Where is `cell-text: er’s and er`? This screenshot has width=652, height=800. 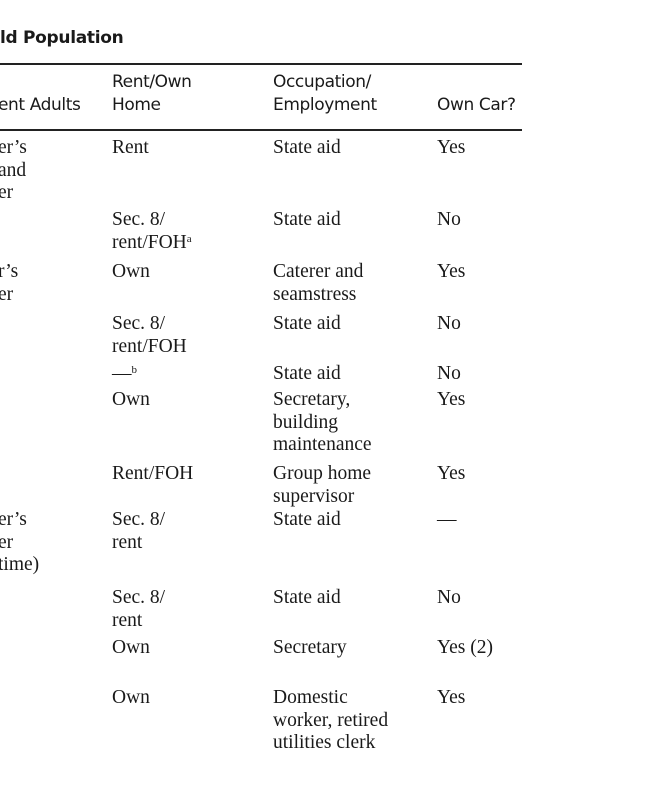
cell-text: er’s and er is located at coordinates (13, 170).